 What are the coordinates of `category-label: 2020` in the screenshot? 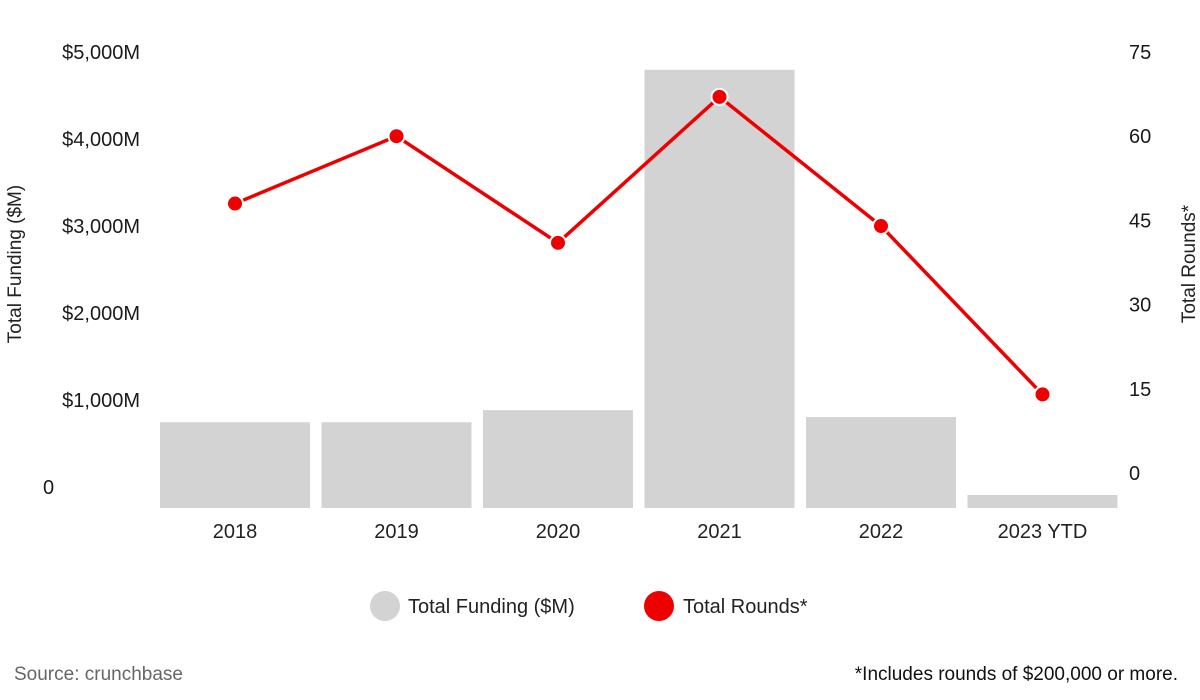 It's located at (558, 532).